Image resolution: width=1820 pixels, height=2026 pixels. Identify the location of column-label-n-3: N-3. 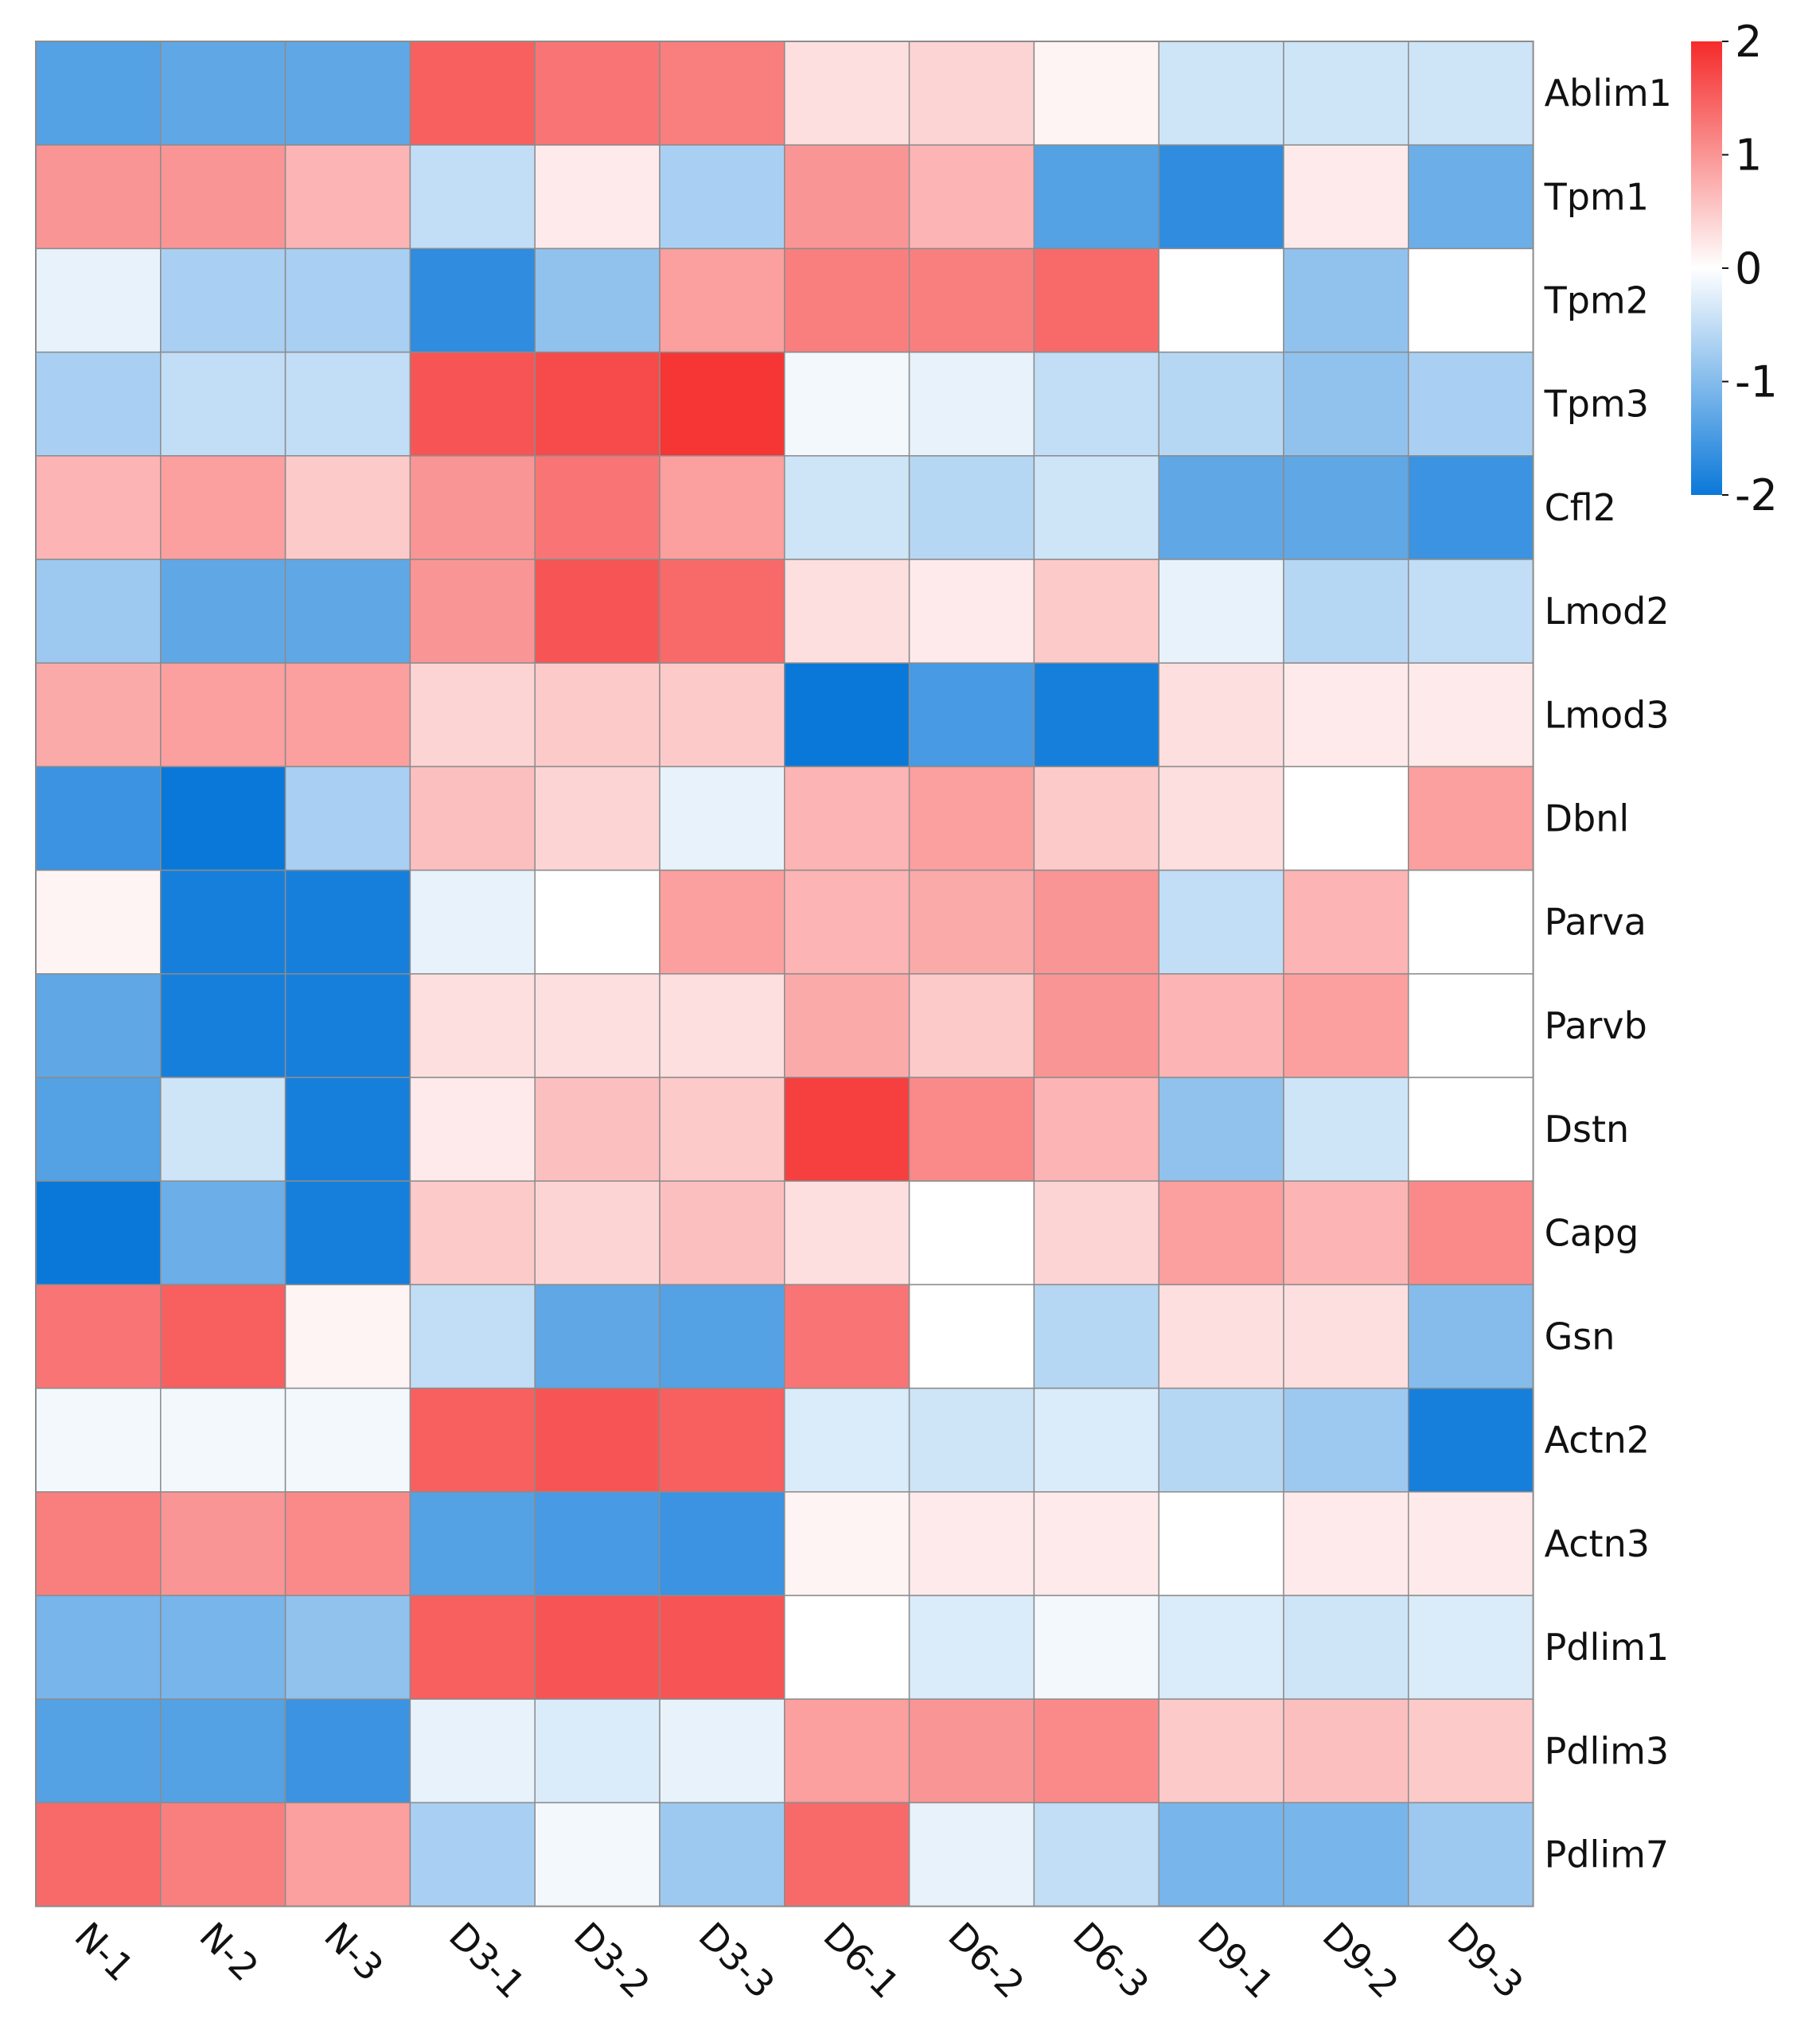
(354, 1952).